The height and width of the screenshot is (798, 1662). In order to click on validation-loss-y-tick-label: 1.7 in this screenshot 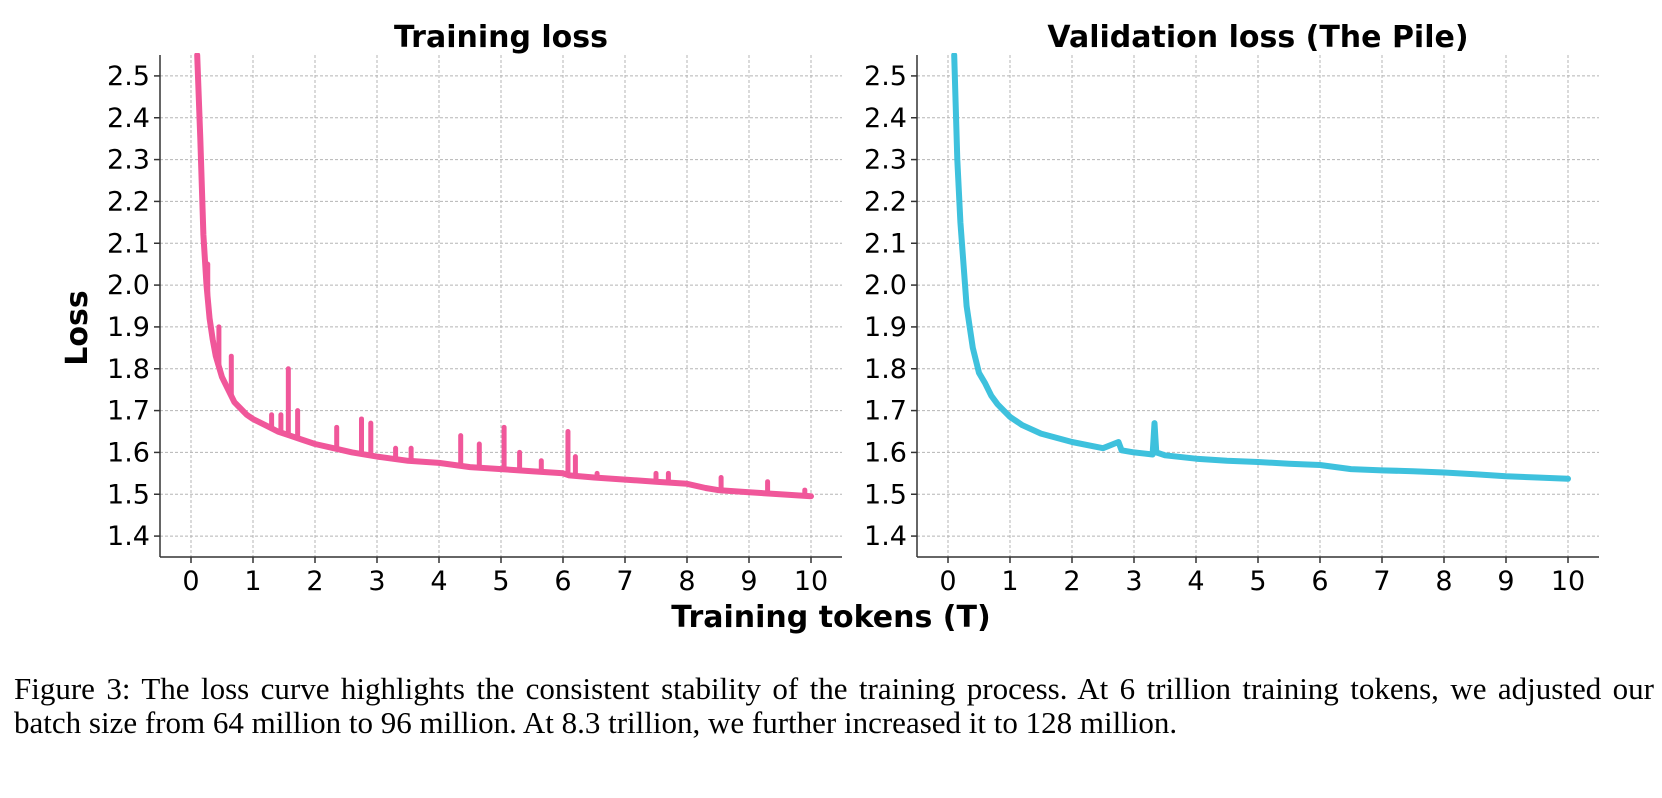, I will do `click(885, 411)`.